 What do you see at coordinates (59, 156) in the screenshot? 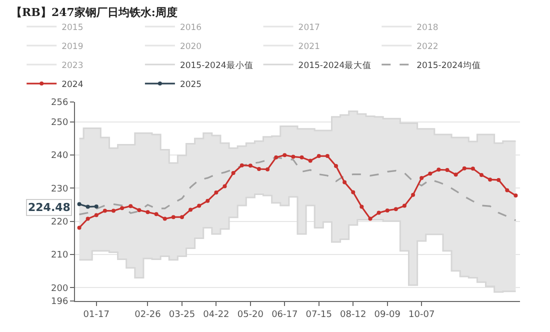
I see `y-tick-label: 240` at bounding box center [59, 156].